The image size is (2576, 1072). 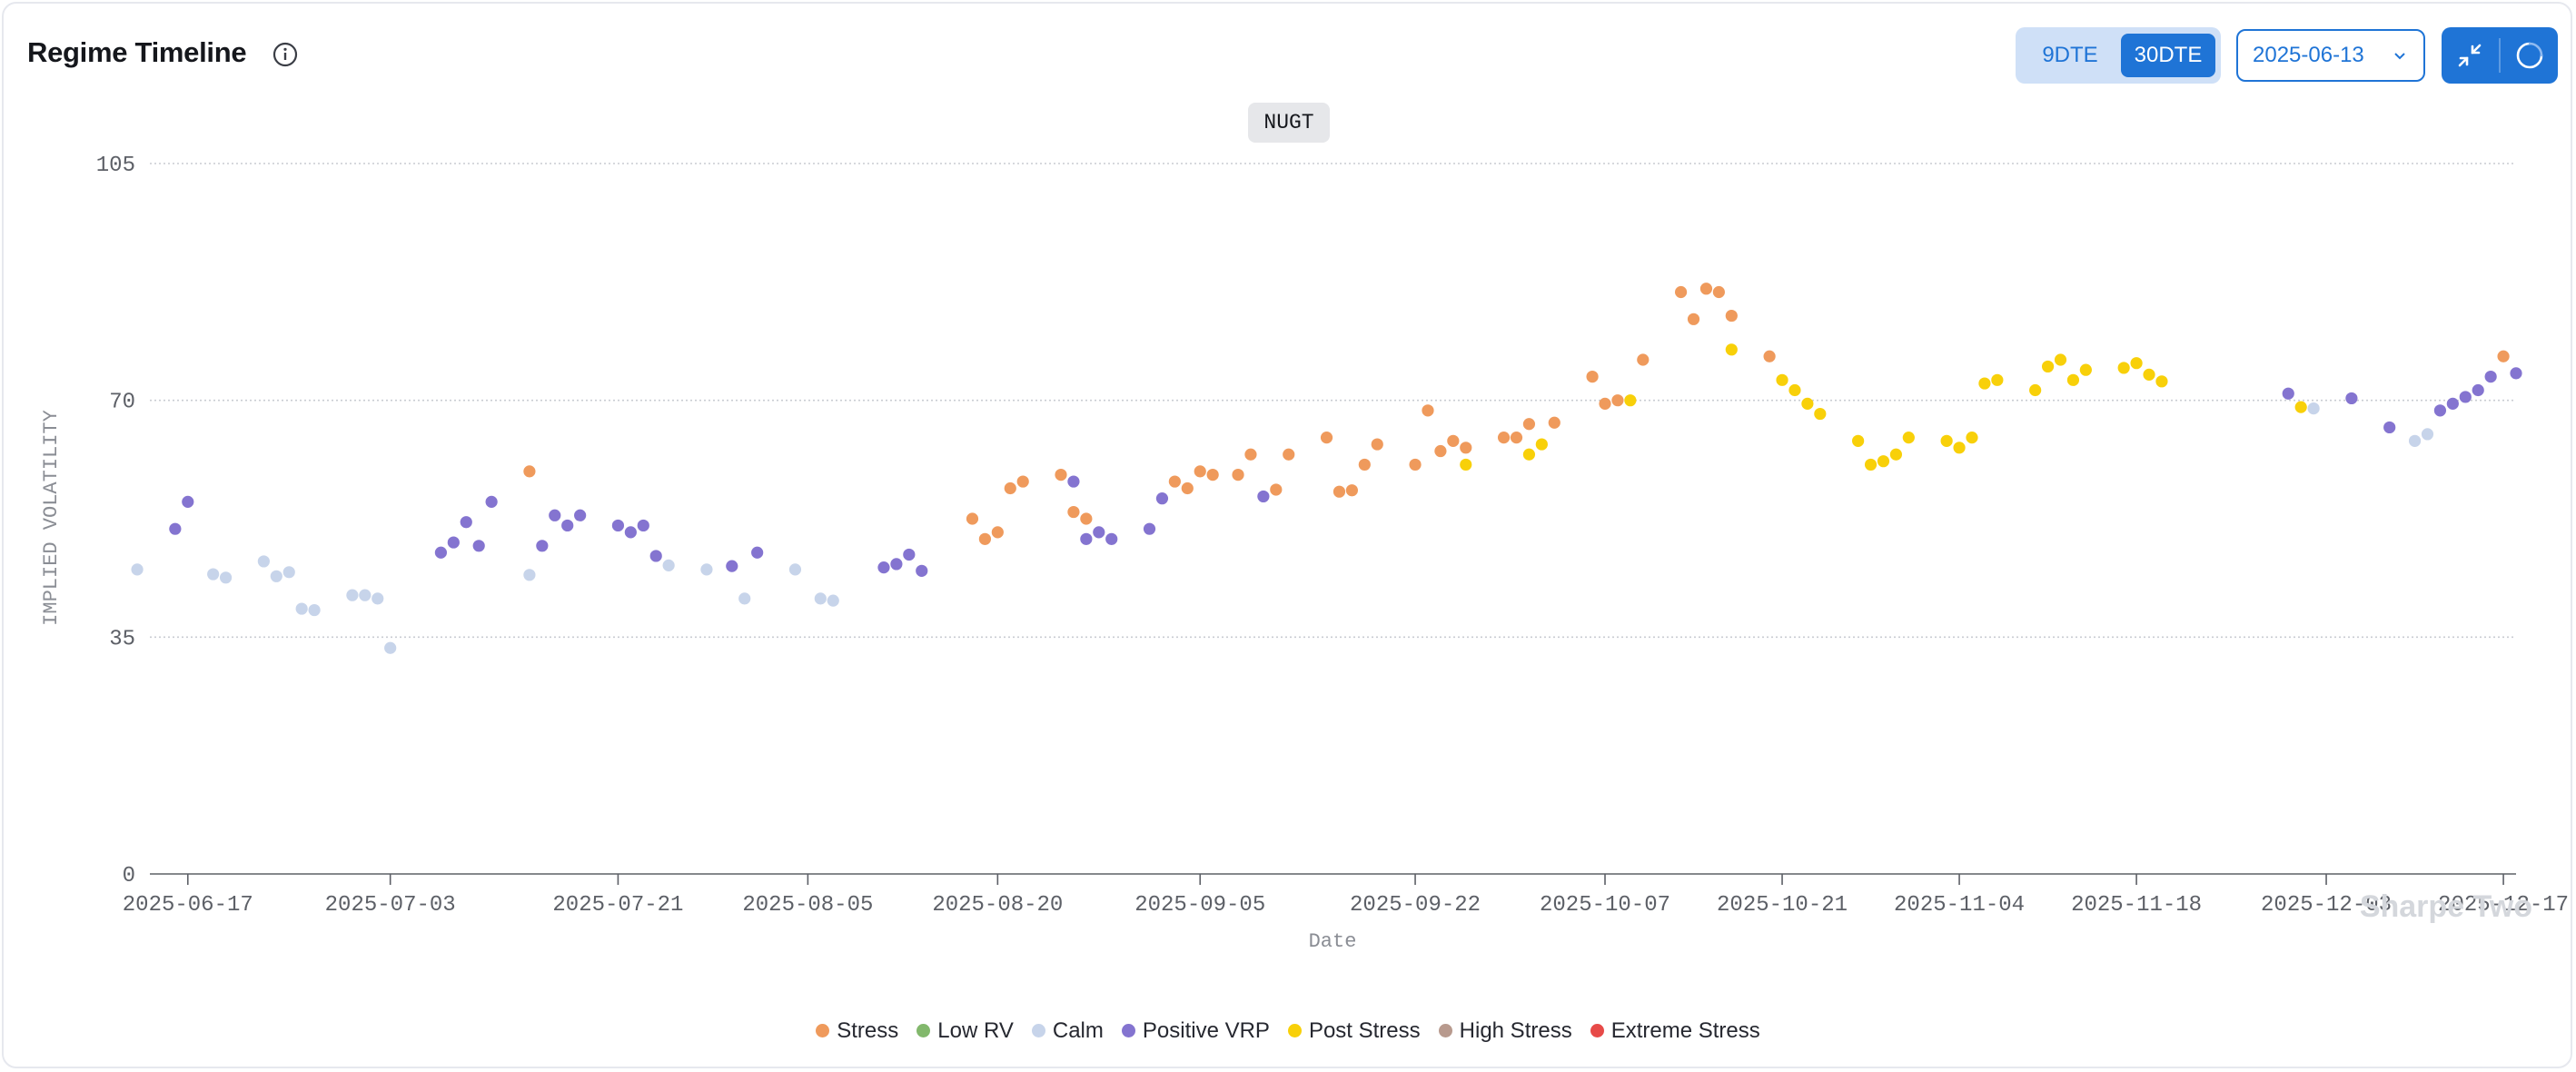 What do you see at coordinates (122, 403) in the screenshot?
I see `y-tick-label: 70` at bounding box center [122, 403].